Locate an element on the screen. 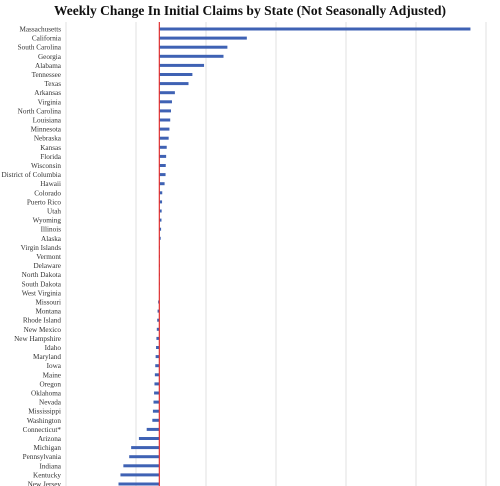 Image resolution: width=500 pixels, height=486 pixels. category-label: Virgin Islands is located at coordinates (41, 248).